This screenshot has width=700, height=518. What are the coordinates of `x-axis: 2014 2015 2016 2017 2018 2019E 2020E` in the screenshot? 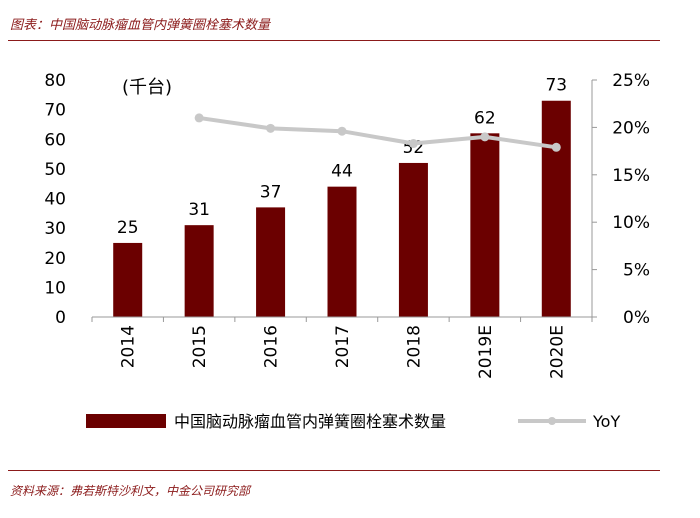 It's located at (342, 347).